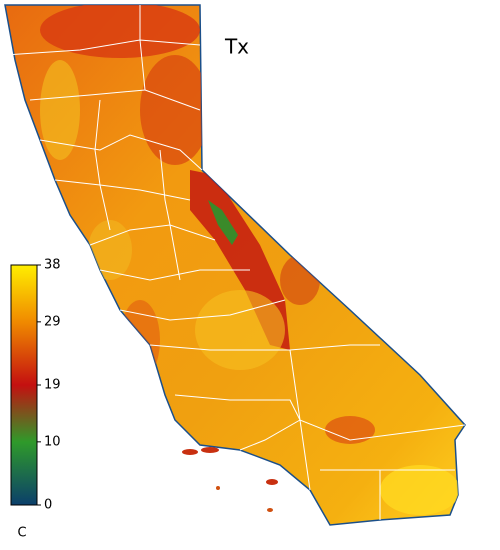 The width and height of the screenshot is (500, 550). What do you see at coordinates (230, 479) in the screenshot?
I see `islands` at bounding box center [230, 479].